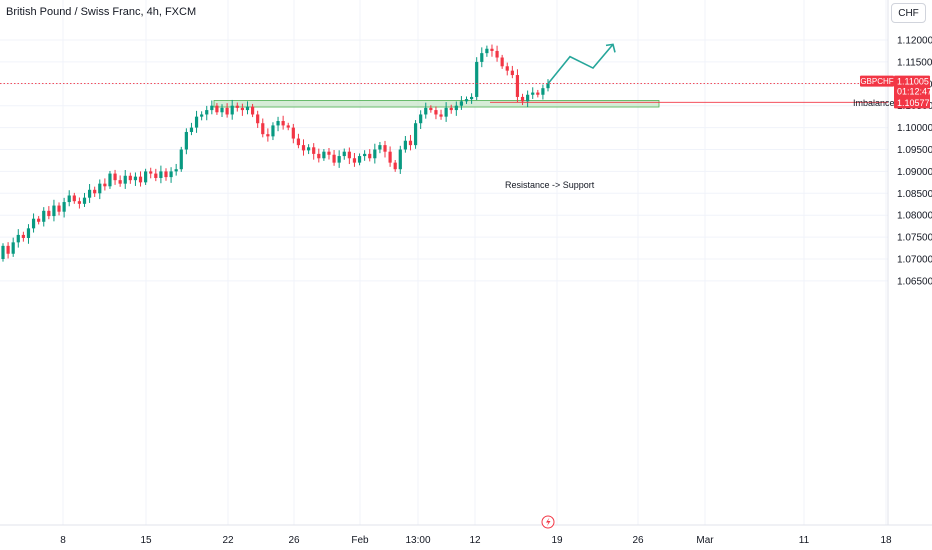 This screenshot has width=932, height=550. Describe the element at coordinates (705, 540) in the screenshot. I see `x-tick-label: Mar` at that location.